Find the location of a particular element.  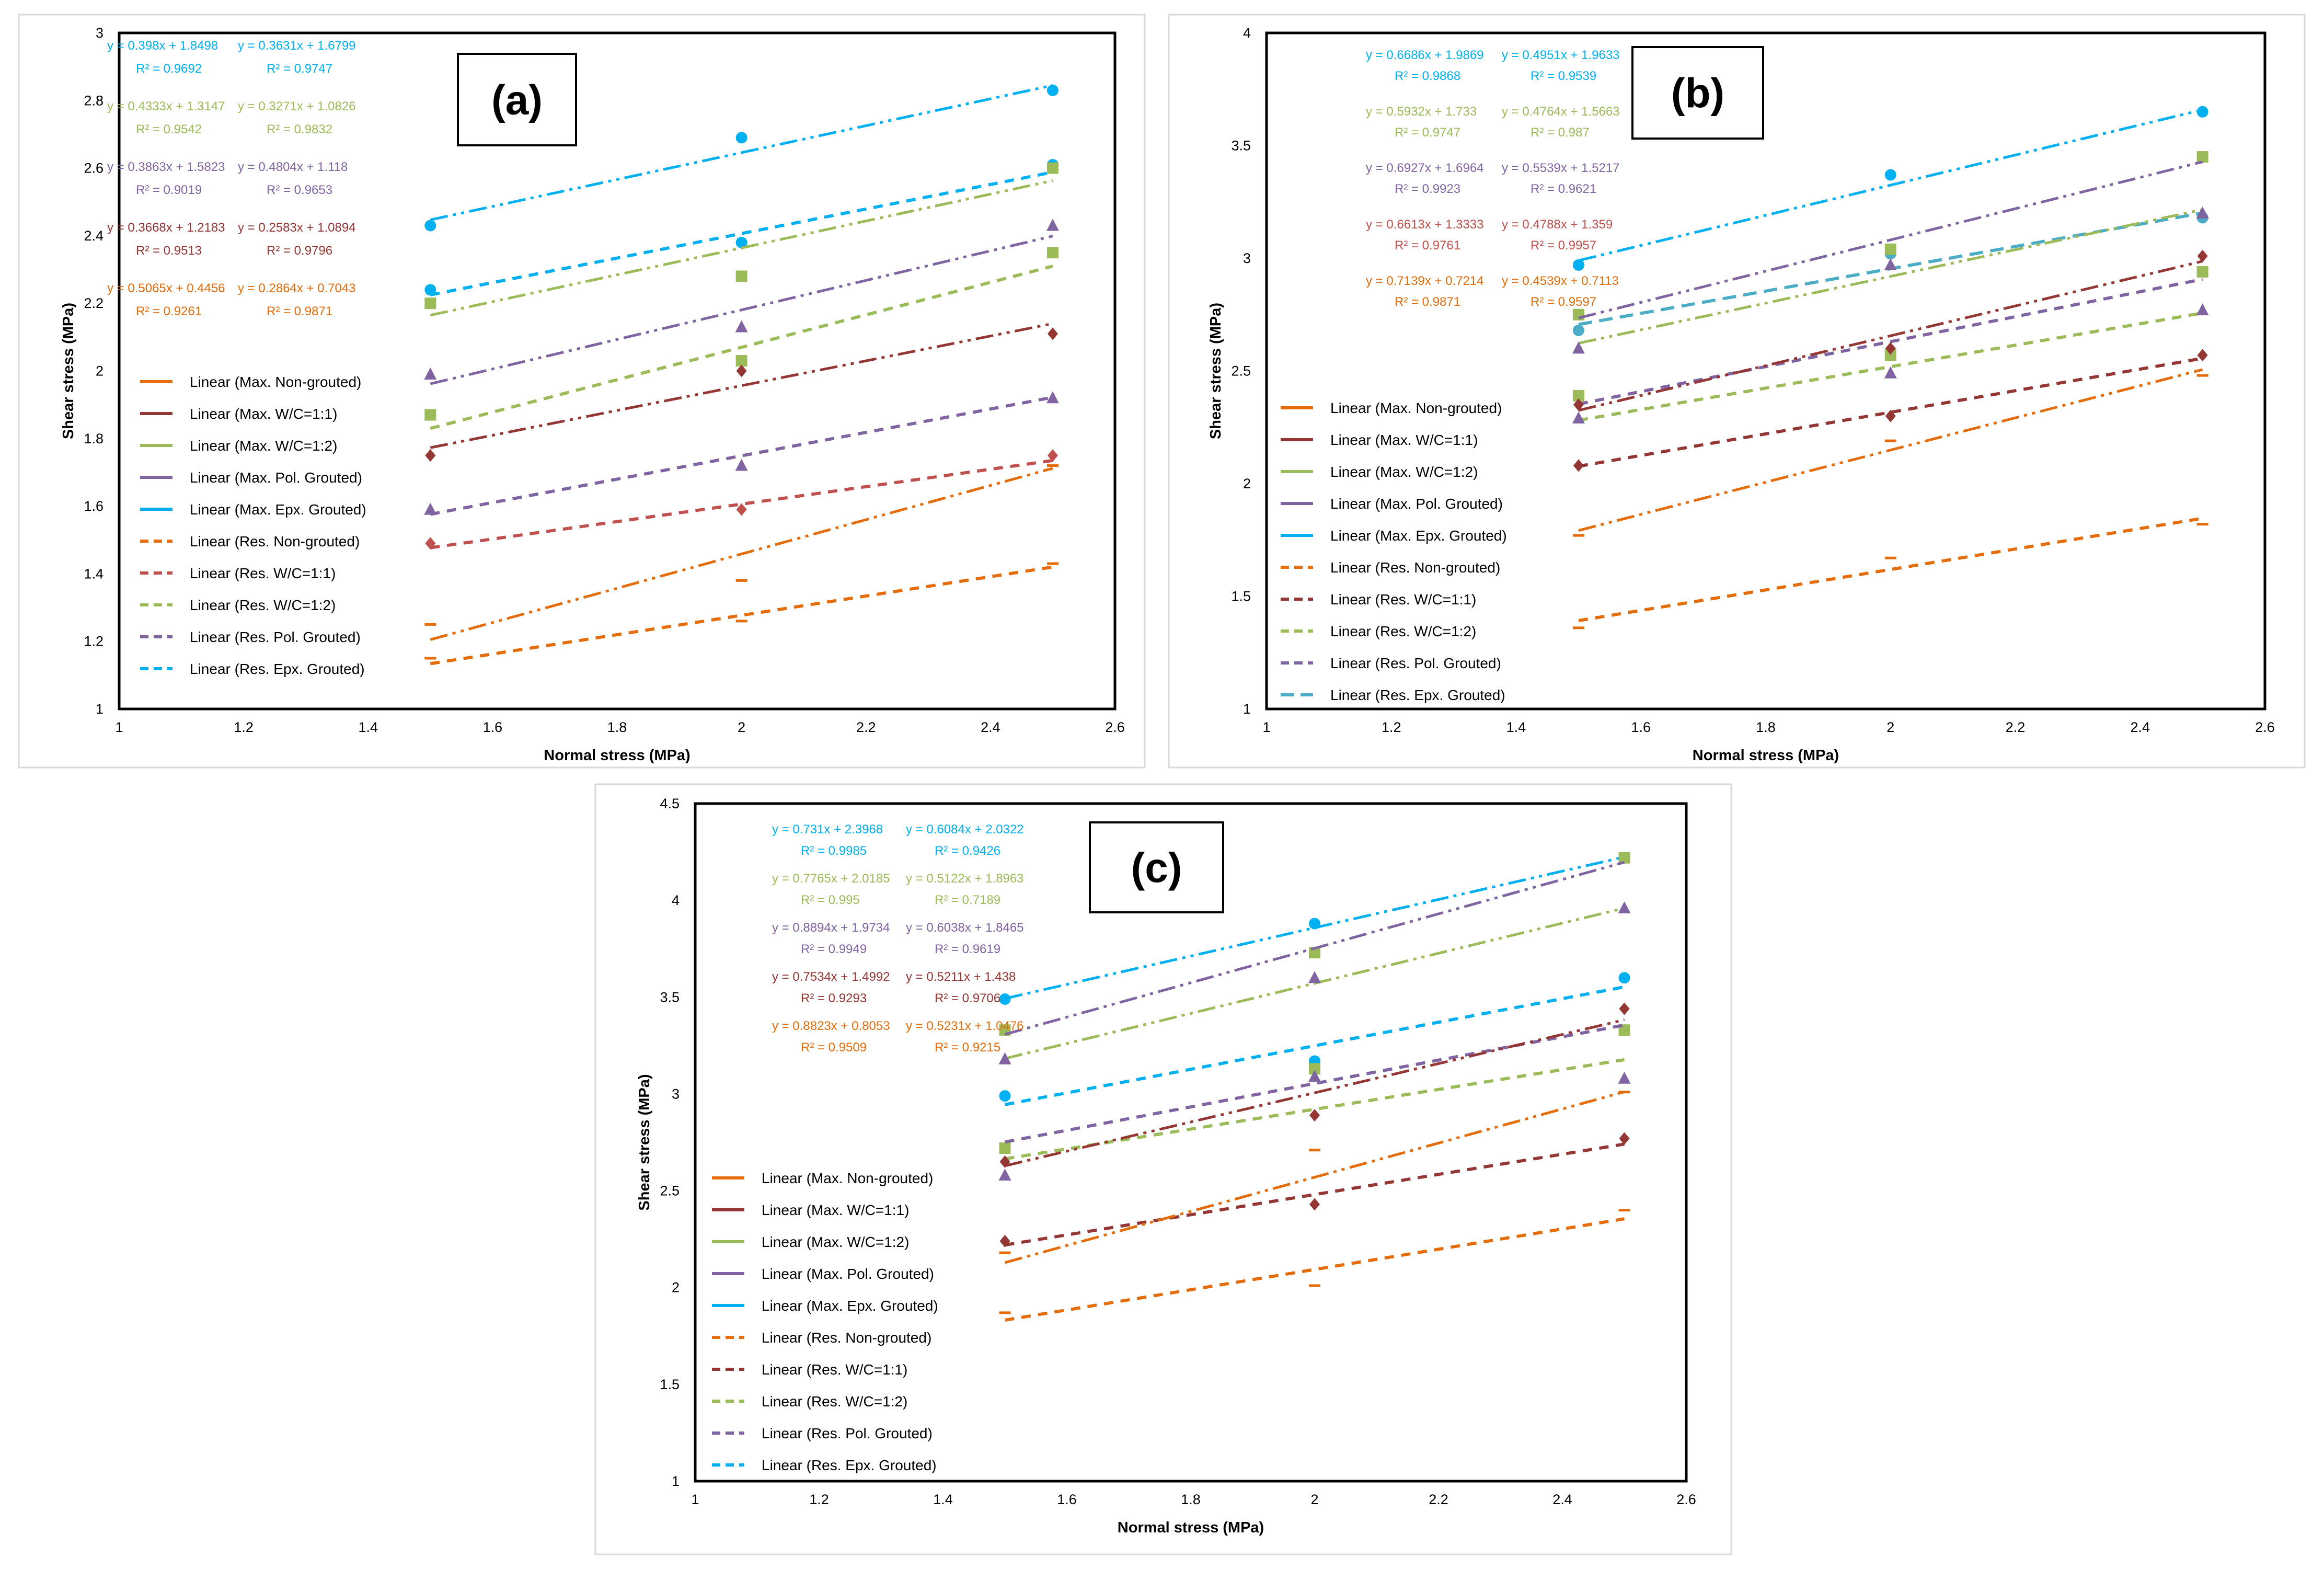

y-tick-label: 1.5 is located at coordinates (1241, 596).